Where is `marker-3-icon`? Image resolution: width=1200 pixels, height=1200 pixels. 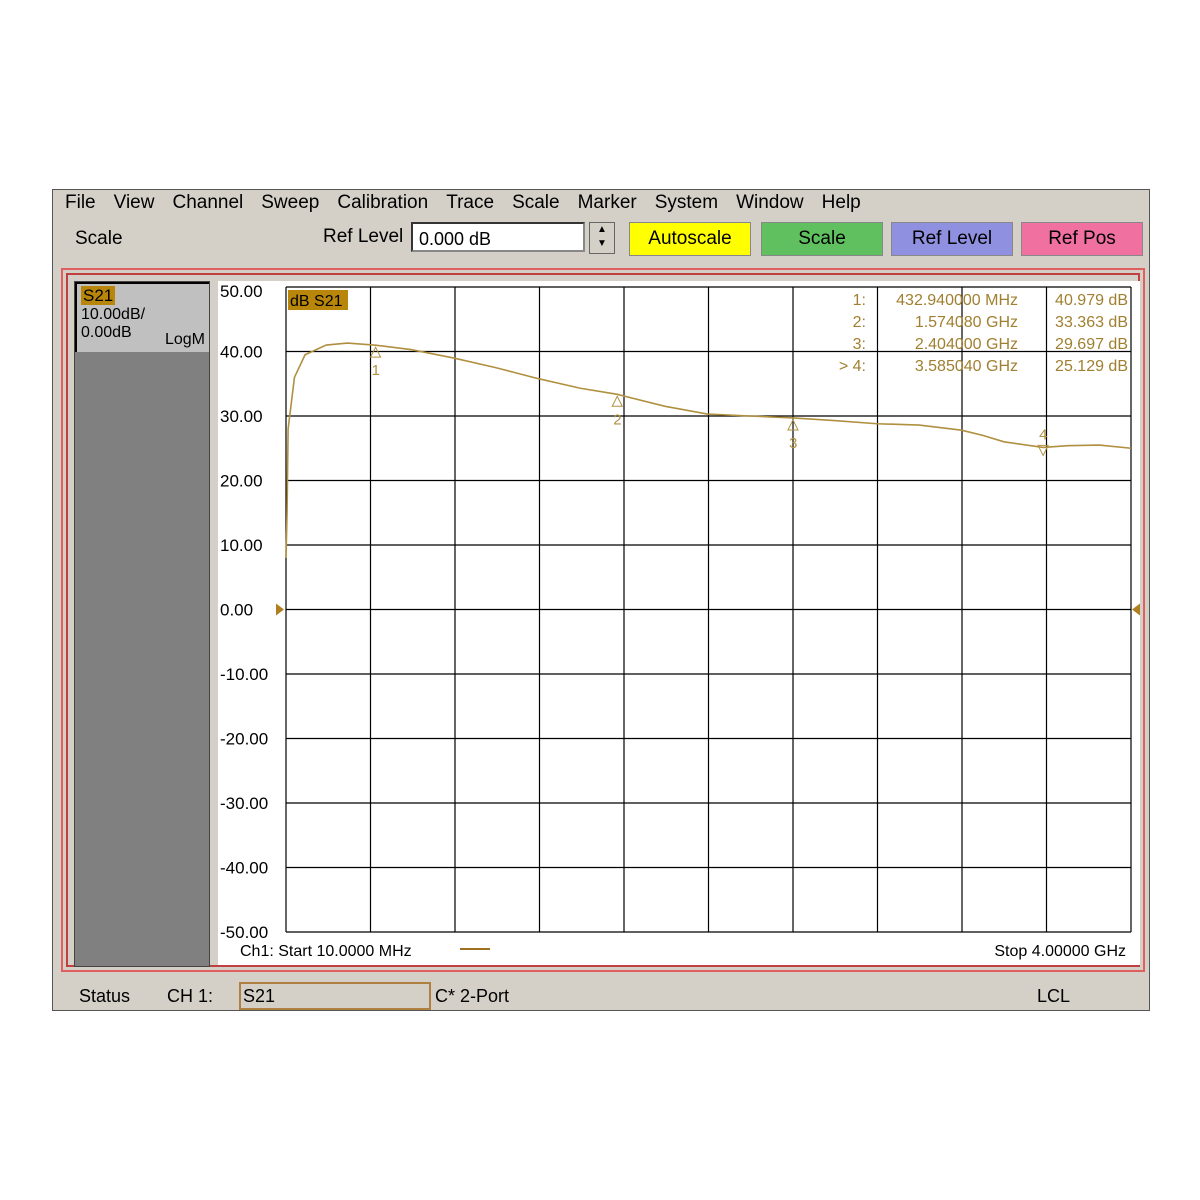
marker-3-icon is located at coordinates (793, 424).